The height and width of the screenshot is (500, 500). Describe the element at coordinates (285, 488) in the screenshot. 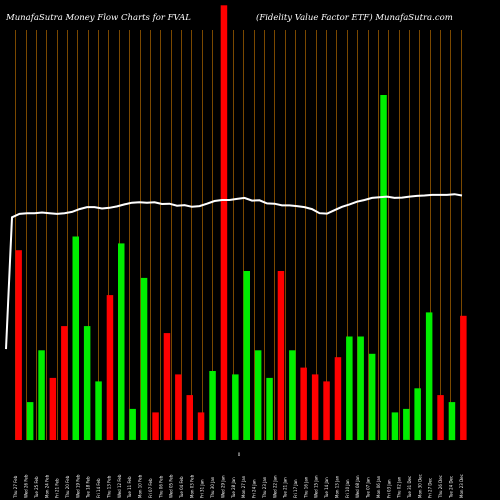

I see `x-tick-label: Tue 21 Jan` at that location.